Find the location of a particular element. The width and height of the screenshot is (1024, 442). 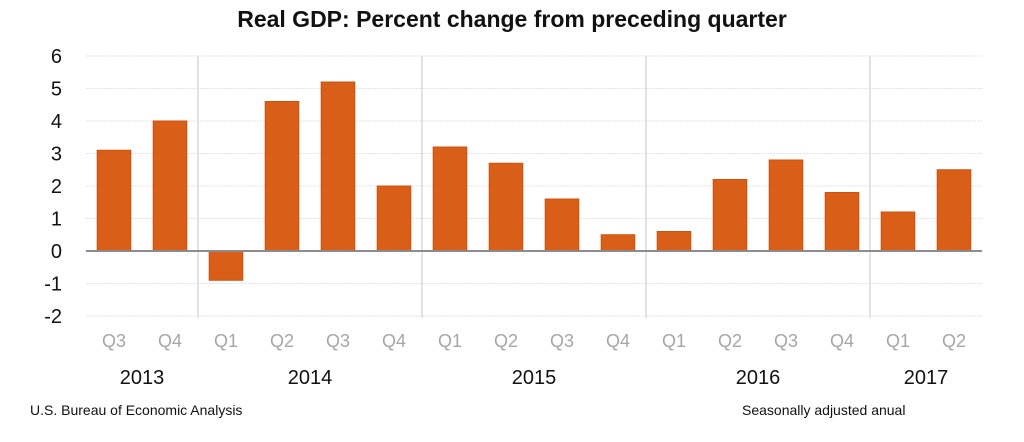

y-axis-ticks: 6 5 4 3 2 1 0 -1 -2 is located at coordinates (53, 187).